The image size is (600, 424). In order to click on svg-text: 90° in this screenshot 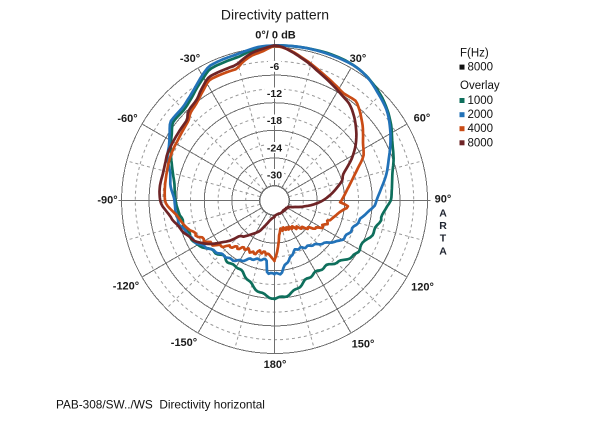, I will do `click(443, 200)`.